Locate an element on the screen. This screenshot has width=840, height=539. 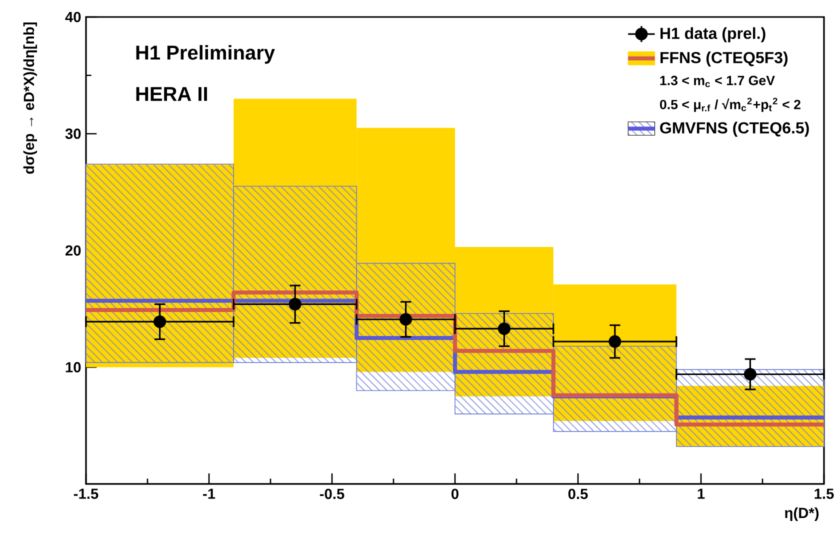
legend-label: H1 data (prel.) is located at coordinates (713, 34).